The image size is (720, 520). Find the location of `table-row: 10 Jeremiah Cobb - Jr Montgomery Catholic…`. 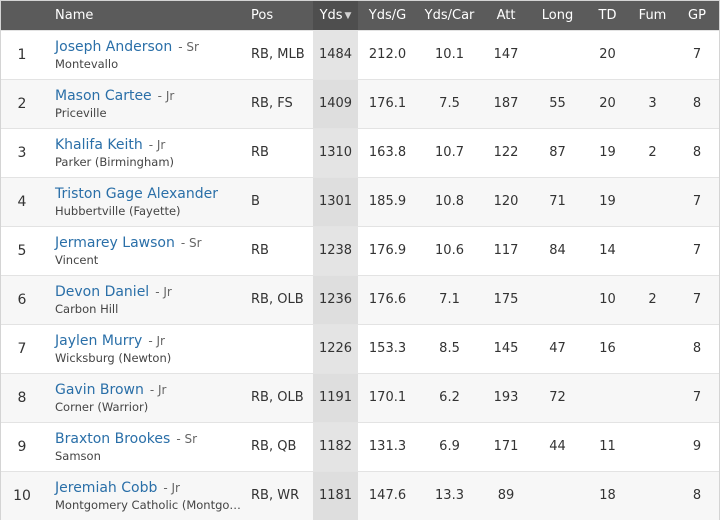

table-row: 10 Jeremiah Cobb - Jr Montgomery Catholic… is located at coordinates (360, 495).